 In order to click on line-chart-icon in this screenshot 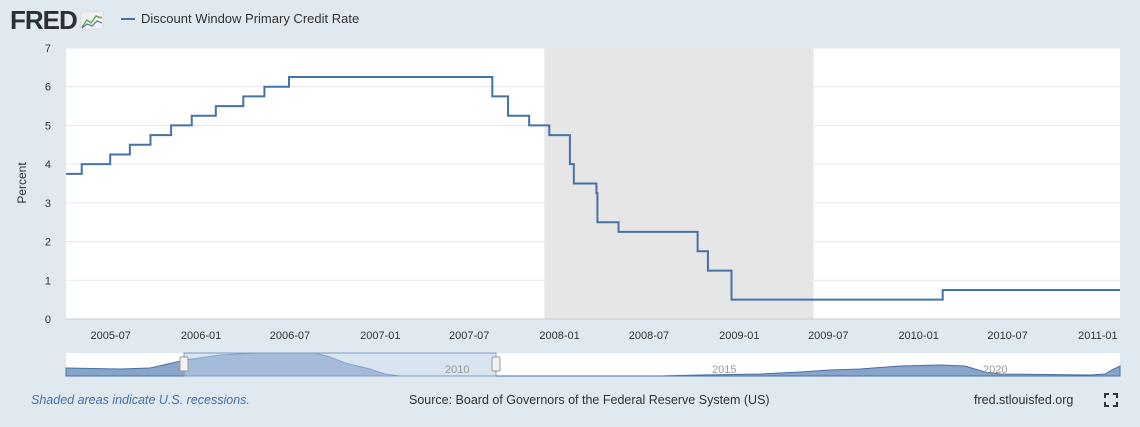, I will do `click(92, 20)`.